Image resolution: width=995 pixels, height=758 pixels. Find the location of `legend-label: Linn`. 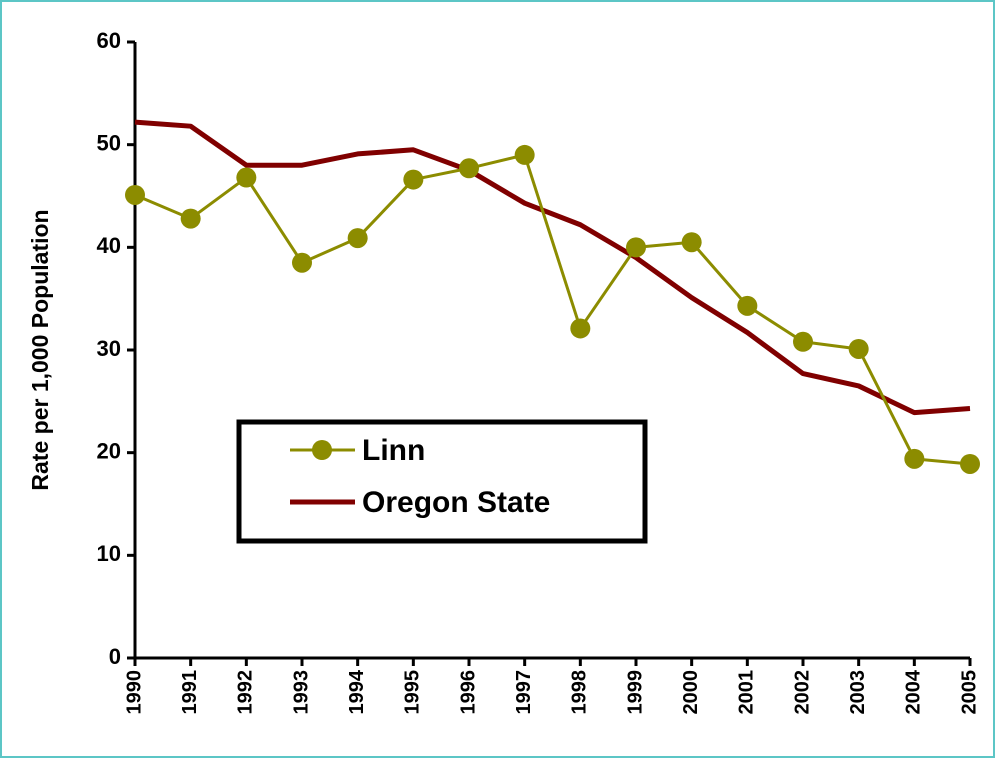

legend-label: Linn is located at coordinates (393, 450).